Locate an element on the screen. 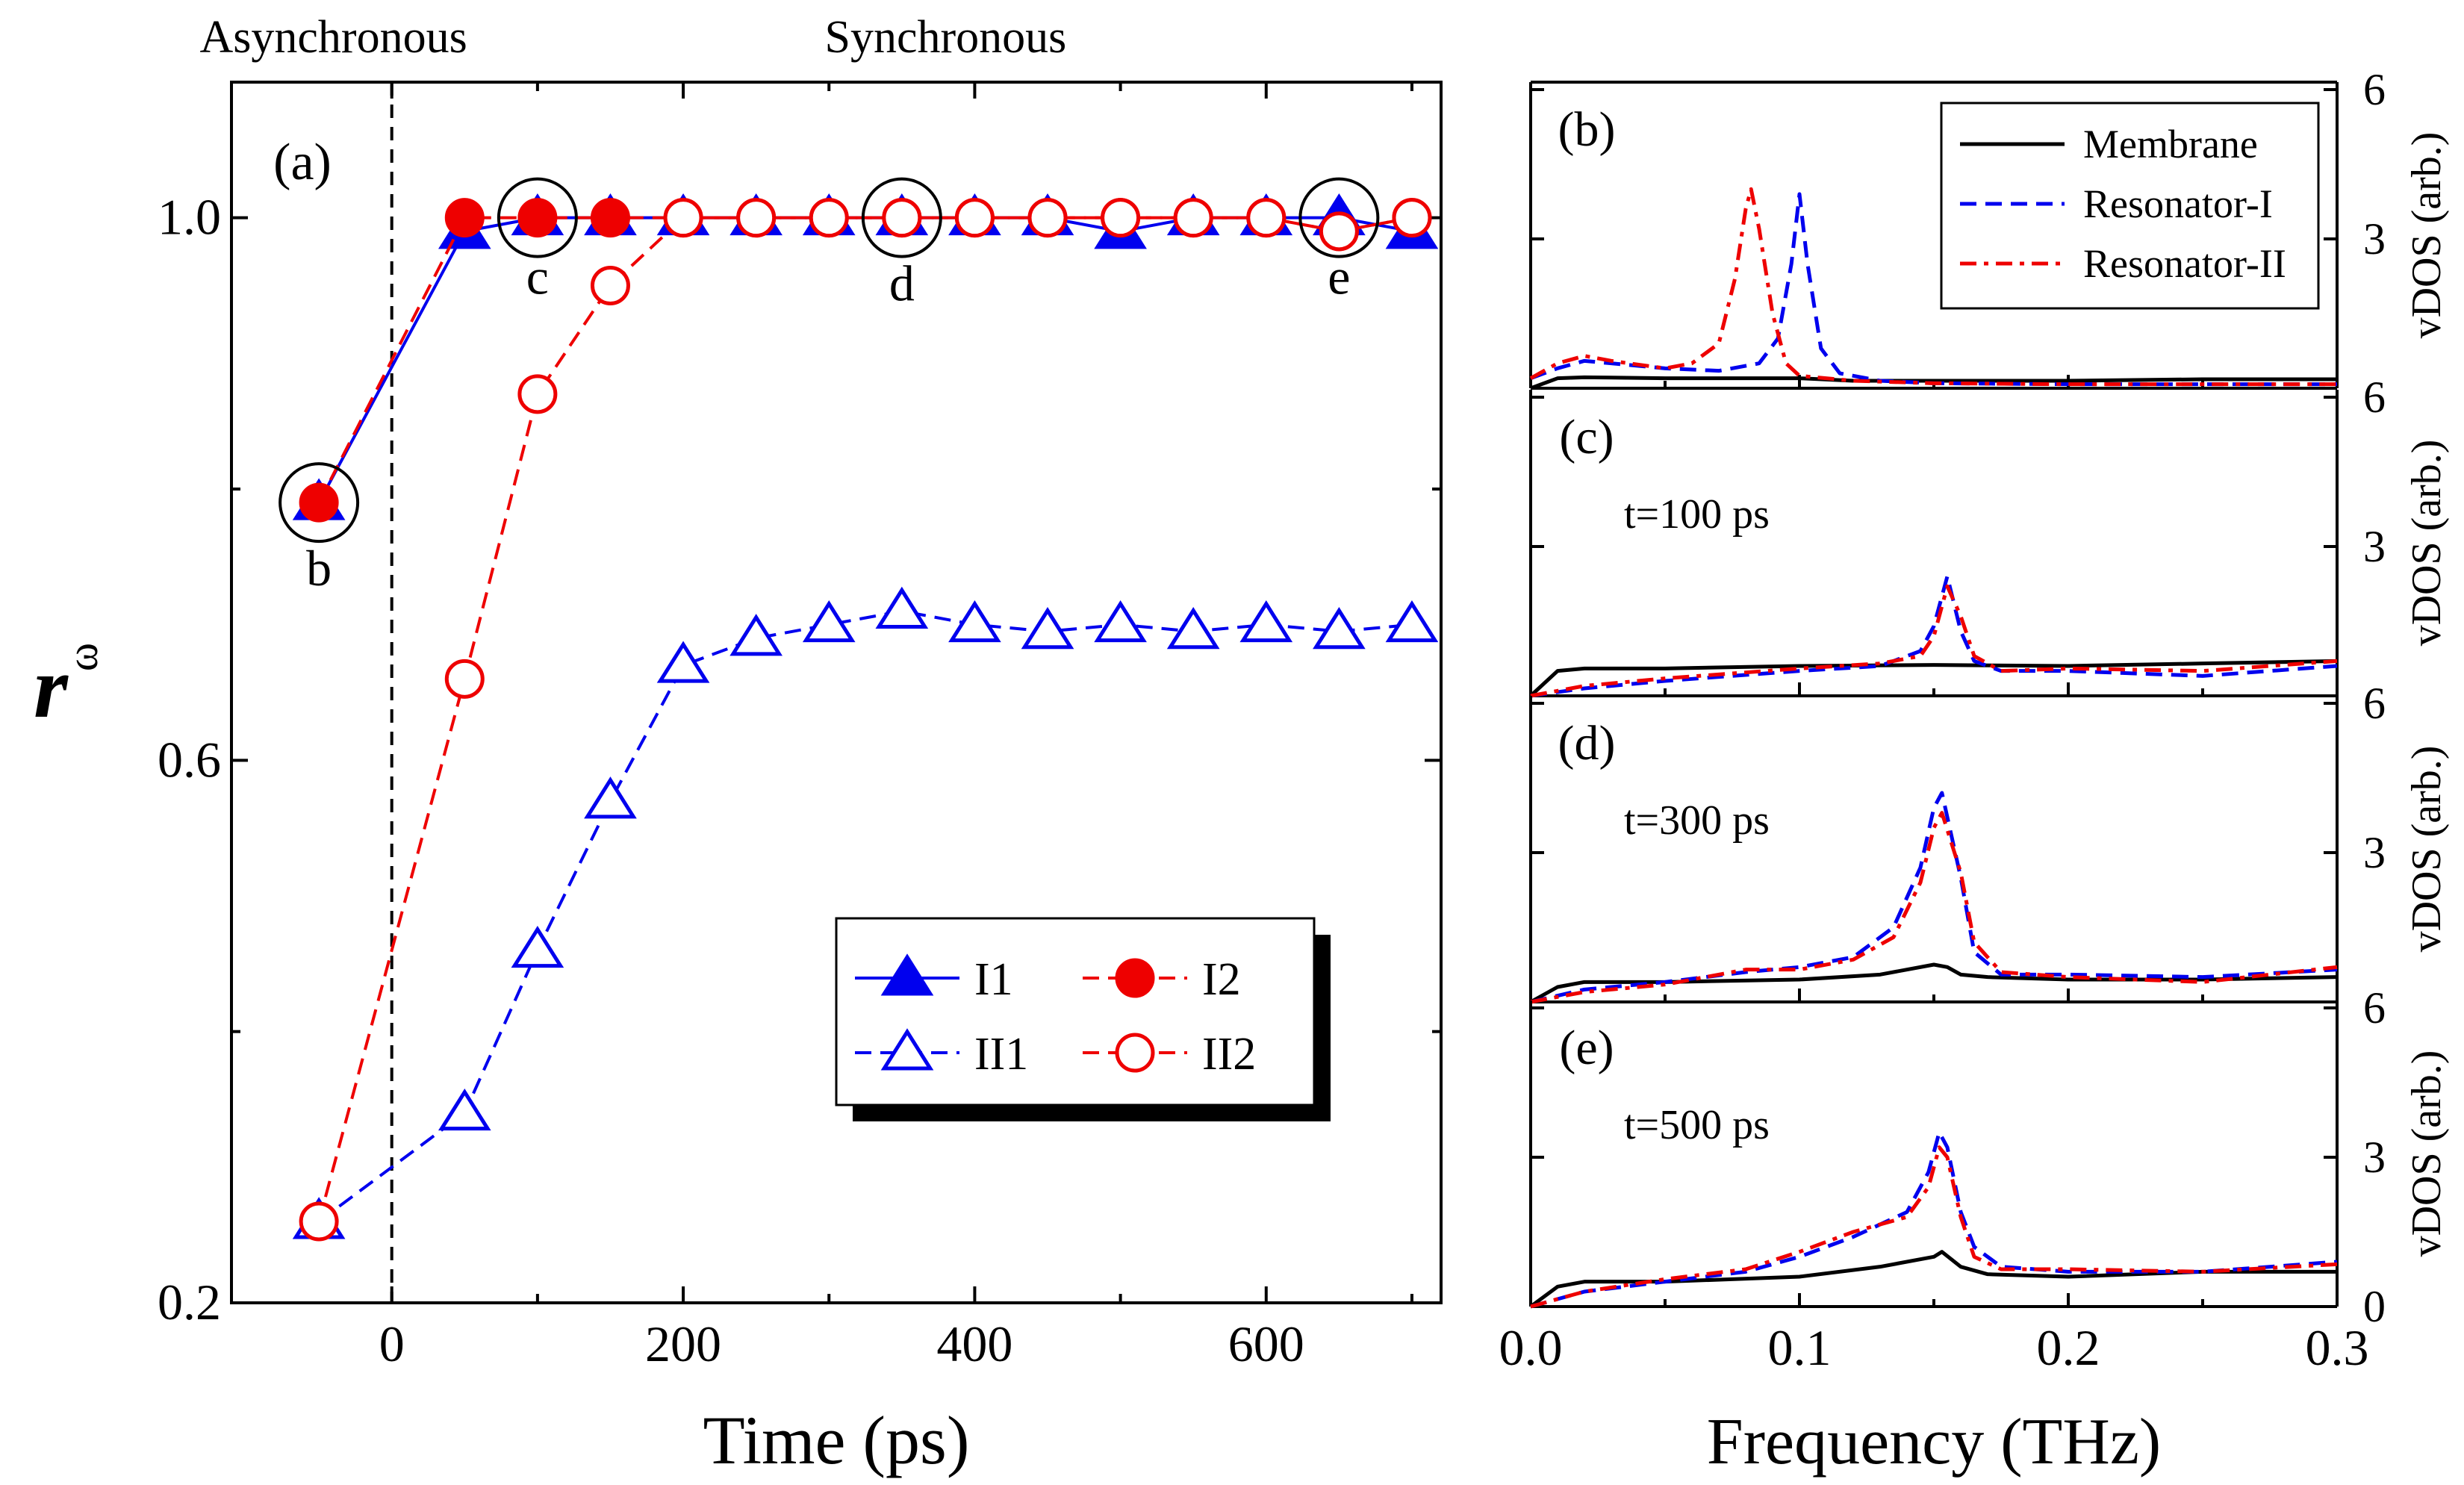  x-tick-label: 0.1 is located at coordinates (1800, 1347).